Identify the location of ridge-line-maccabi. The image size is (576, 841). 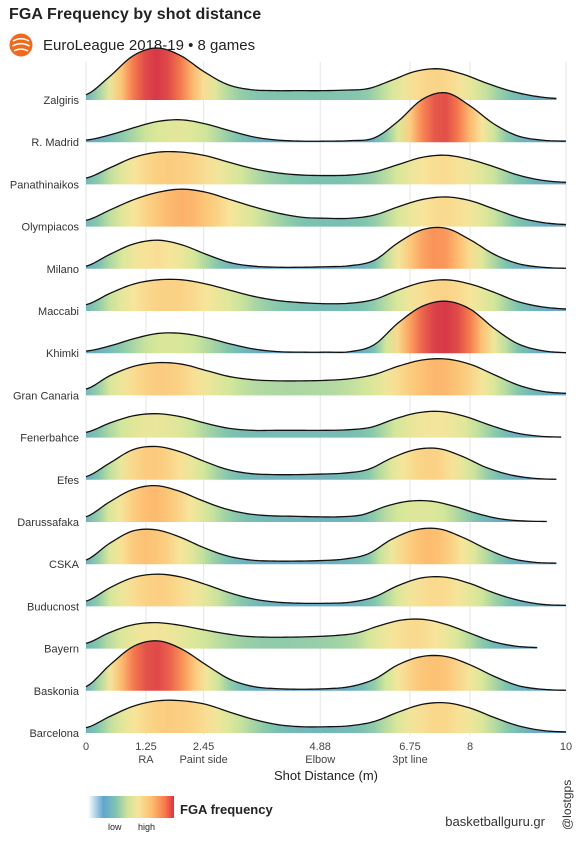
(326, 294).